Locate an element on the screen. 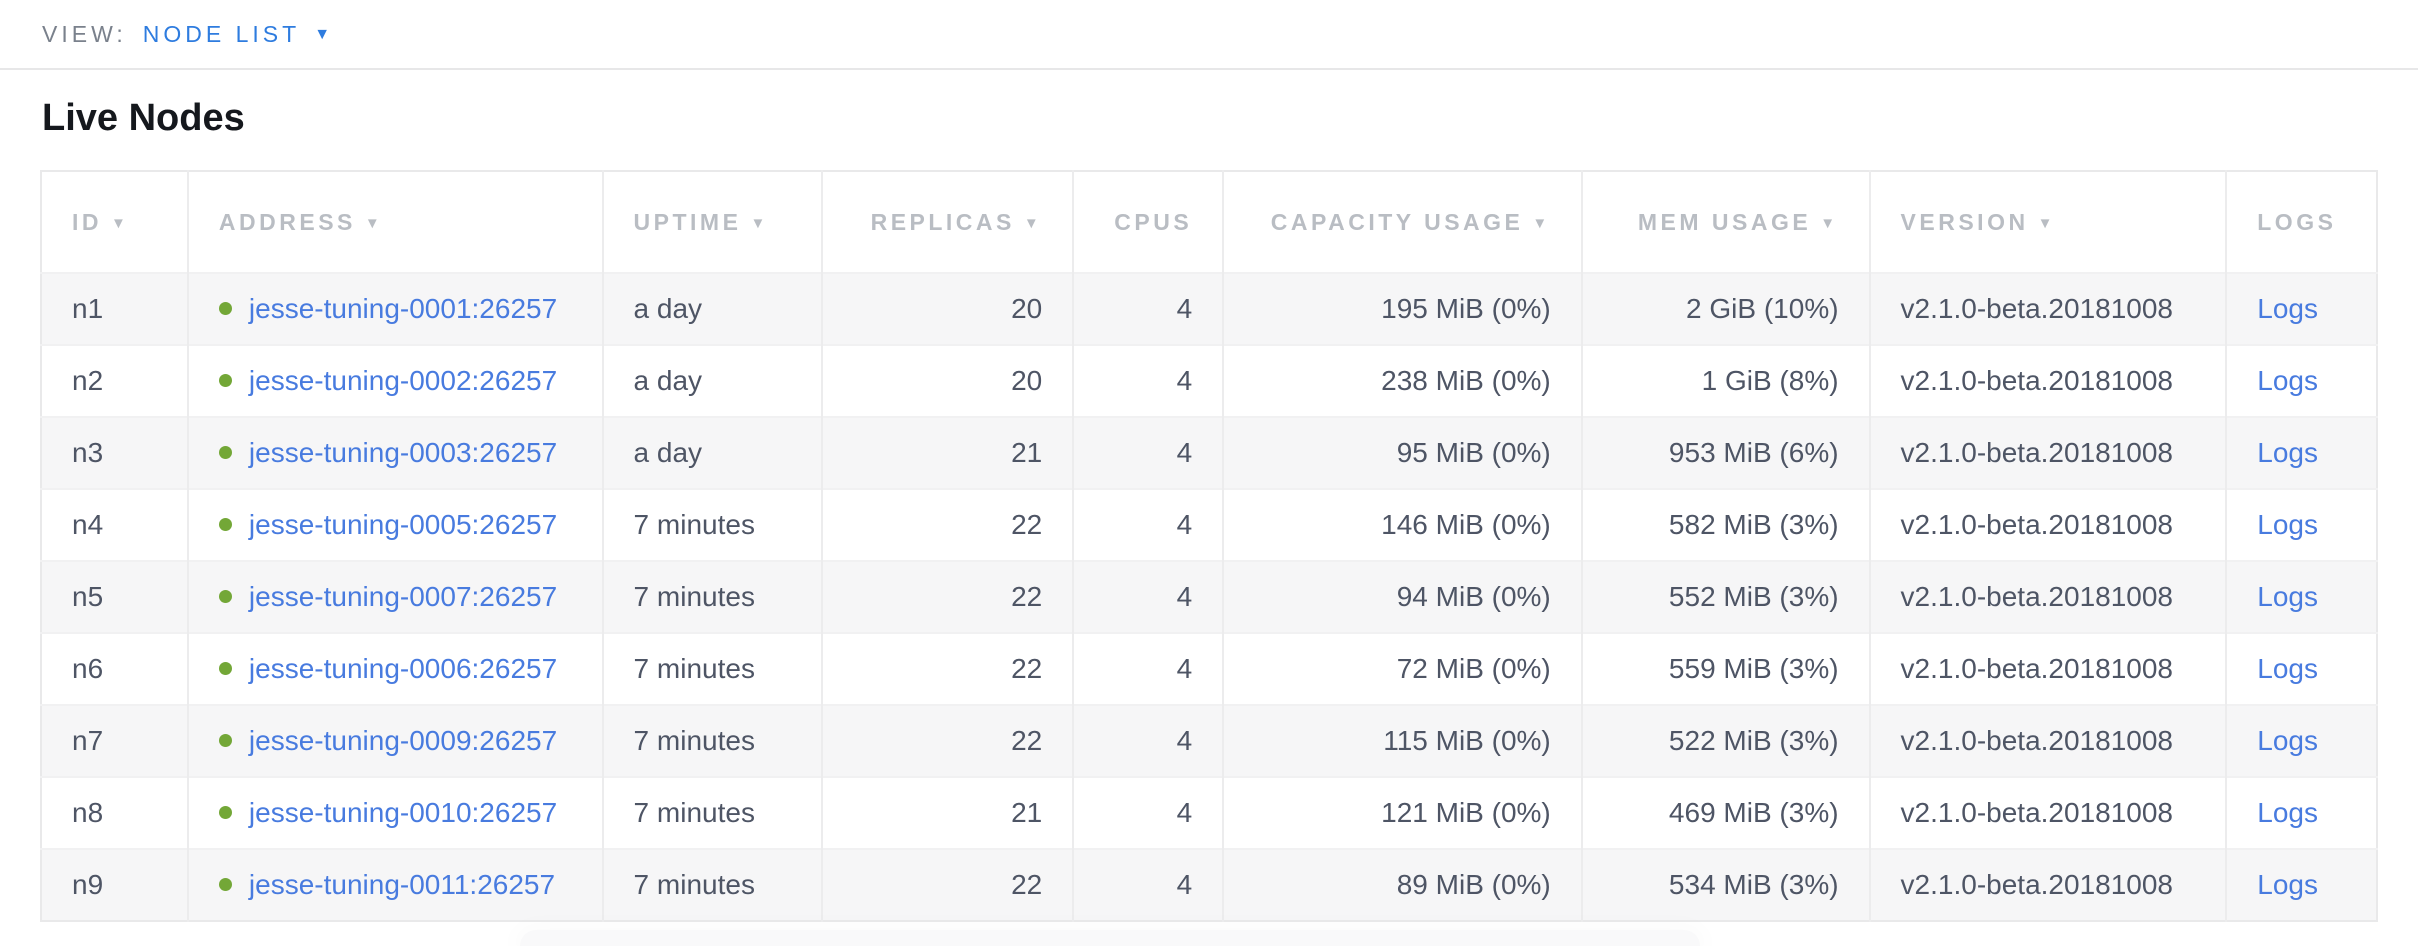 Image resolution: width=2418 pixels, height=946 pixels. column-label: ADDRESS is located at coordinates (287, 221).